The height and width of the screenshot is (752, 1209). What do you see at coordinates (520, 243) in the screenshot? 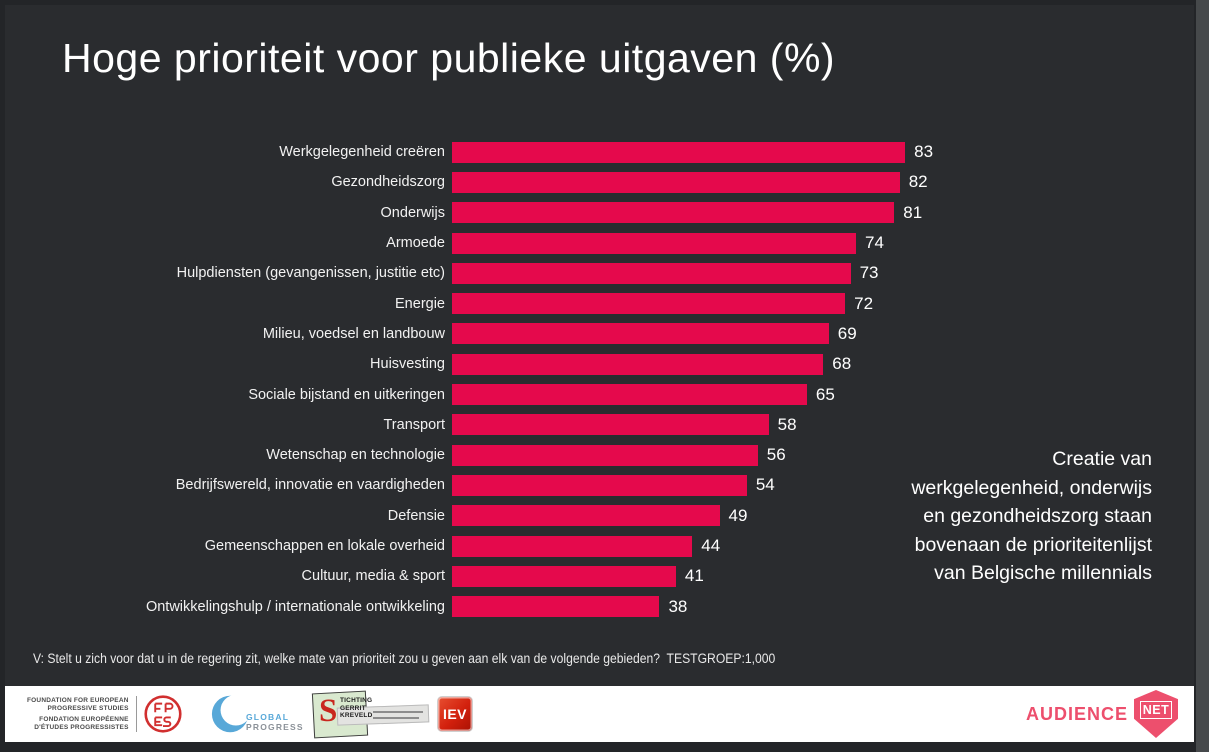
I see `chart-bar-row: Armoede 74` at bounding box center [520, 243].